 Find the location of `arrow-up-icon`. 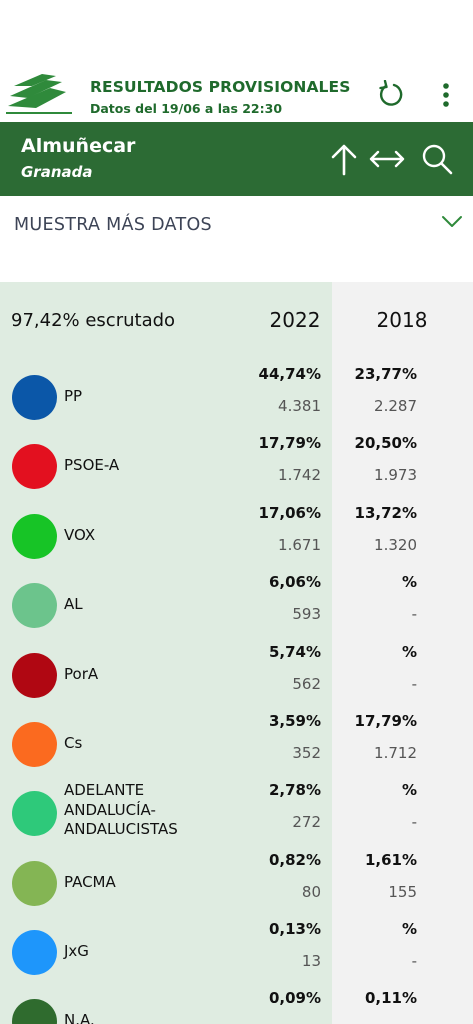

arrow-up-icon is located at coordinates (344, 159).